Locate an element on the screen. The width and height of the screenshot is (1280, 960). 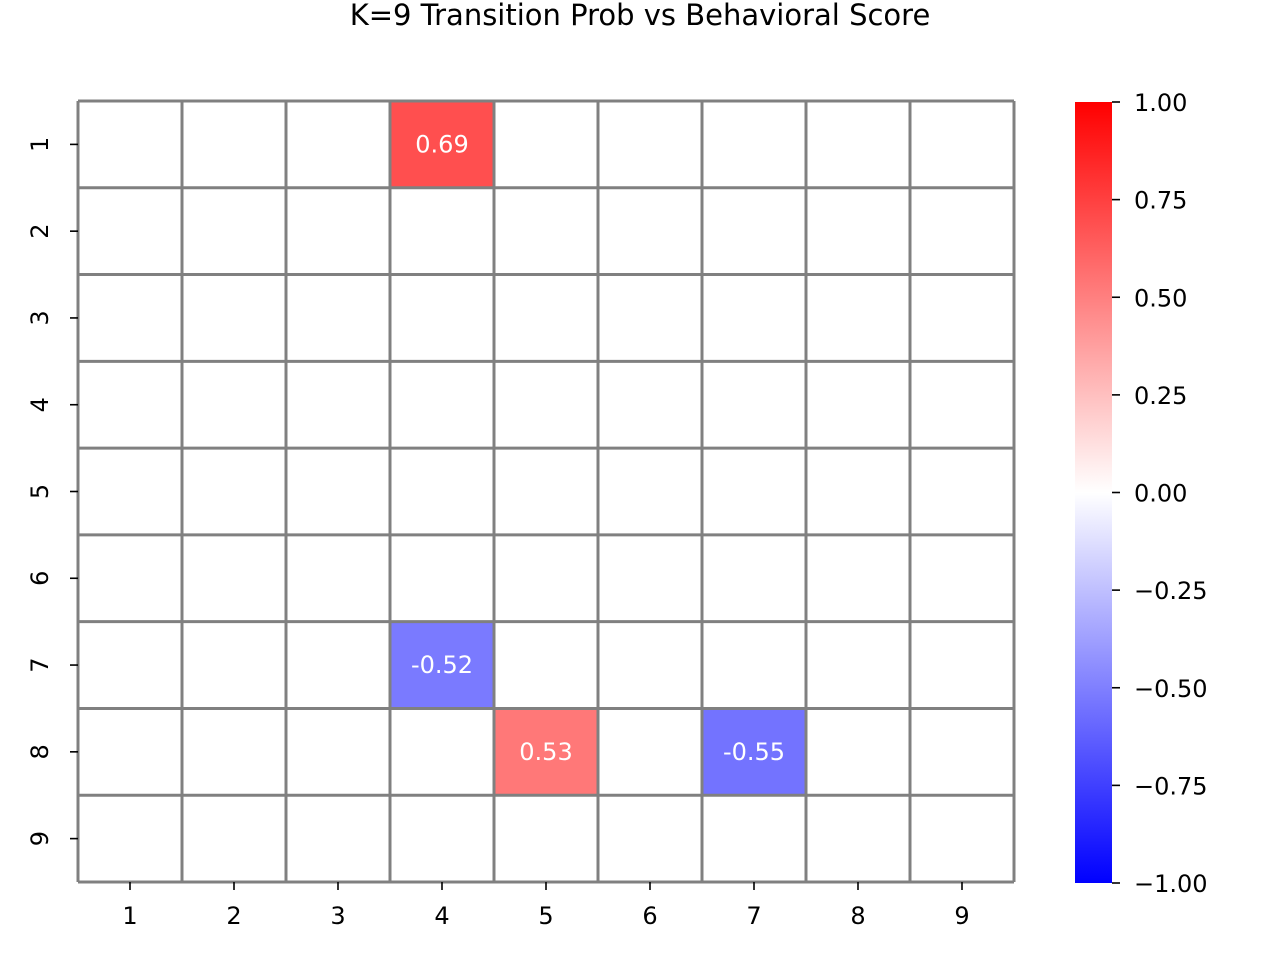
cell-value-label: -0.55 is located at coordinates (754, 752).